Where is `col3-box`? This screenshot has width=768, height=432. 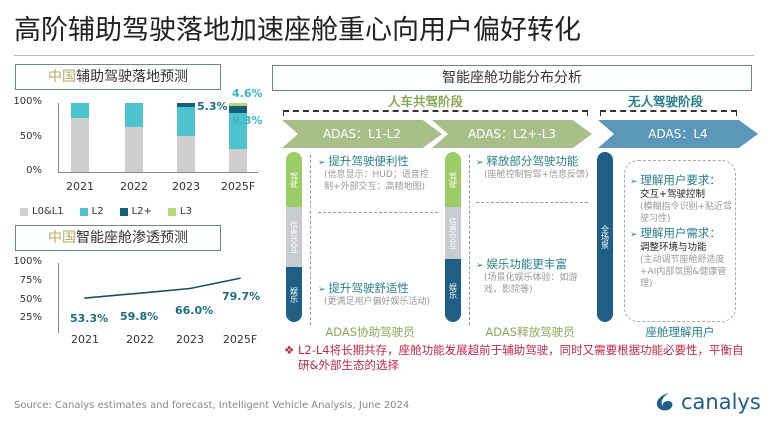 col3-box is located at coordinates (680, 241).